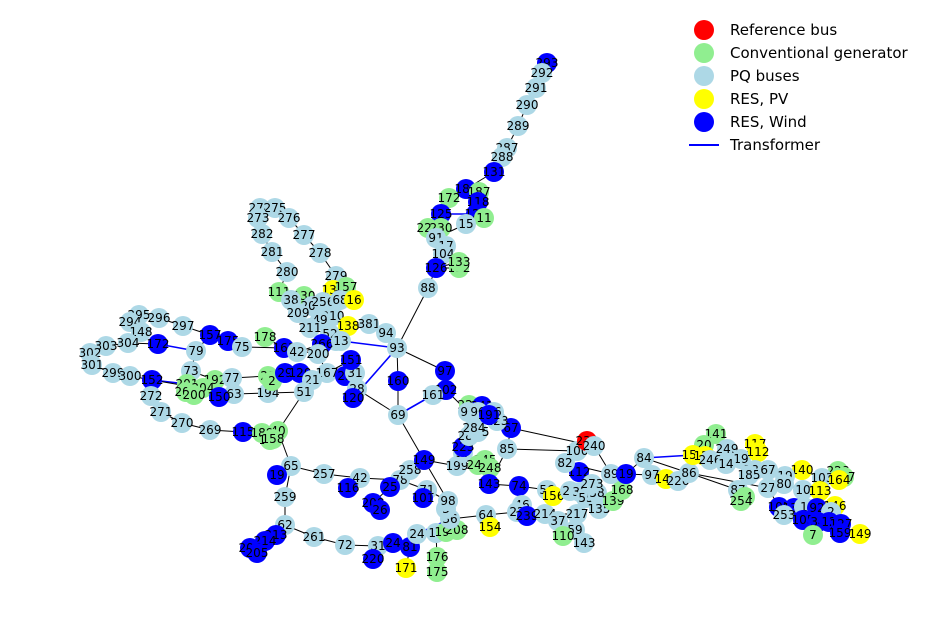 This screenshot has height=636, width=950. I want to click on bus-label: 297, so click(183, 326).